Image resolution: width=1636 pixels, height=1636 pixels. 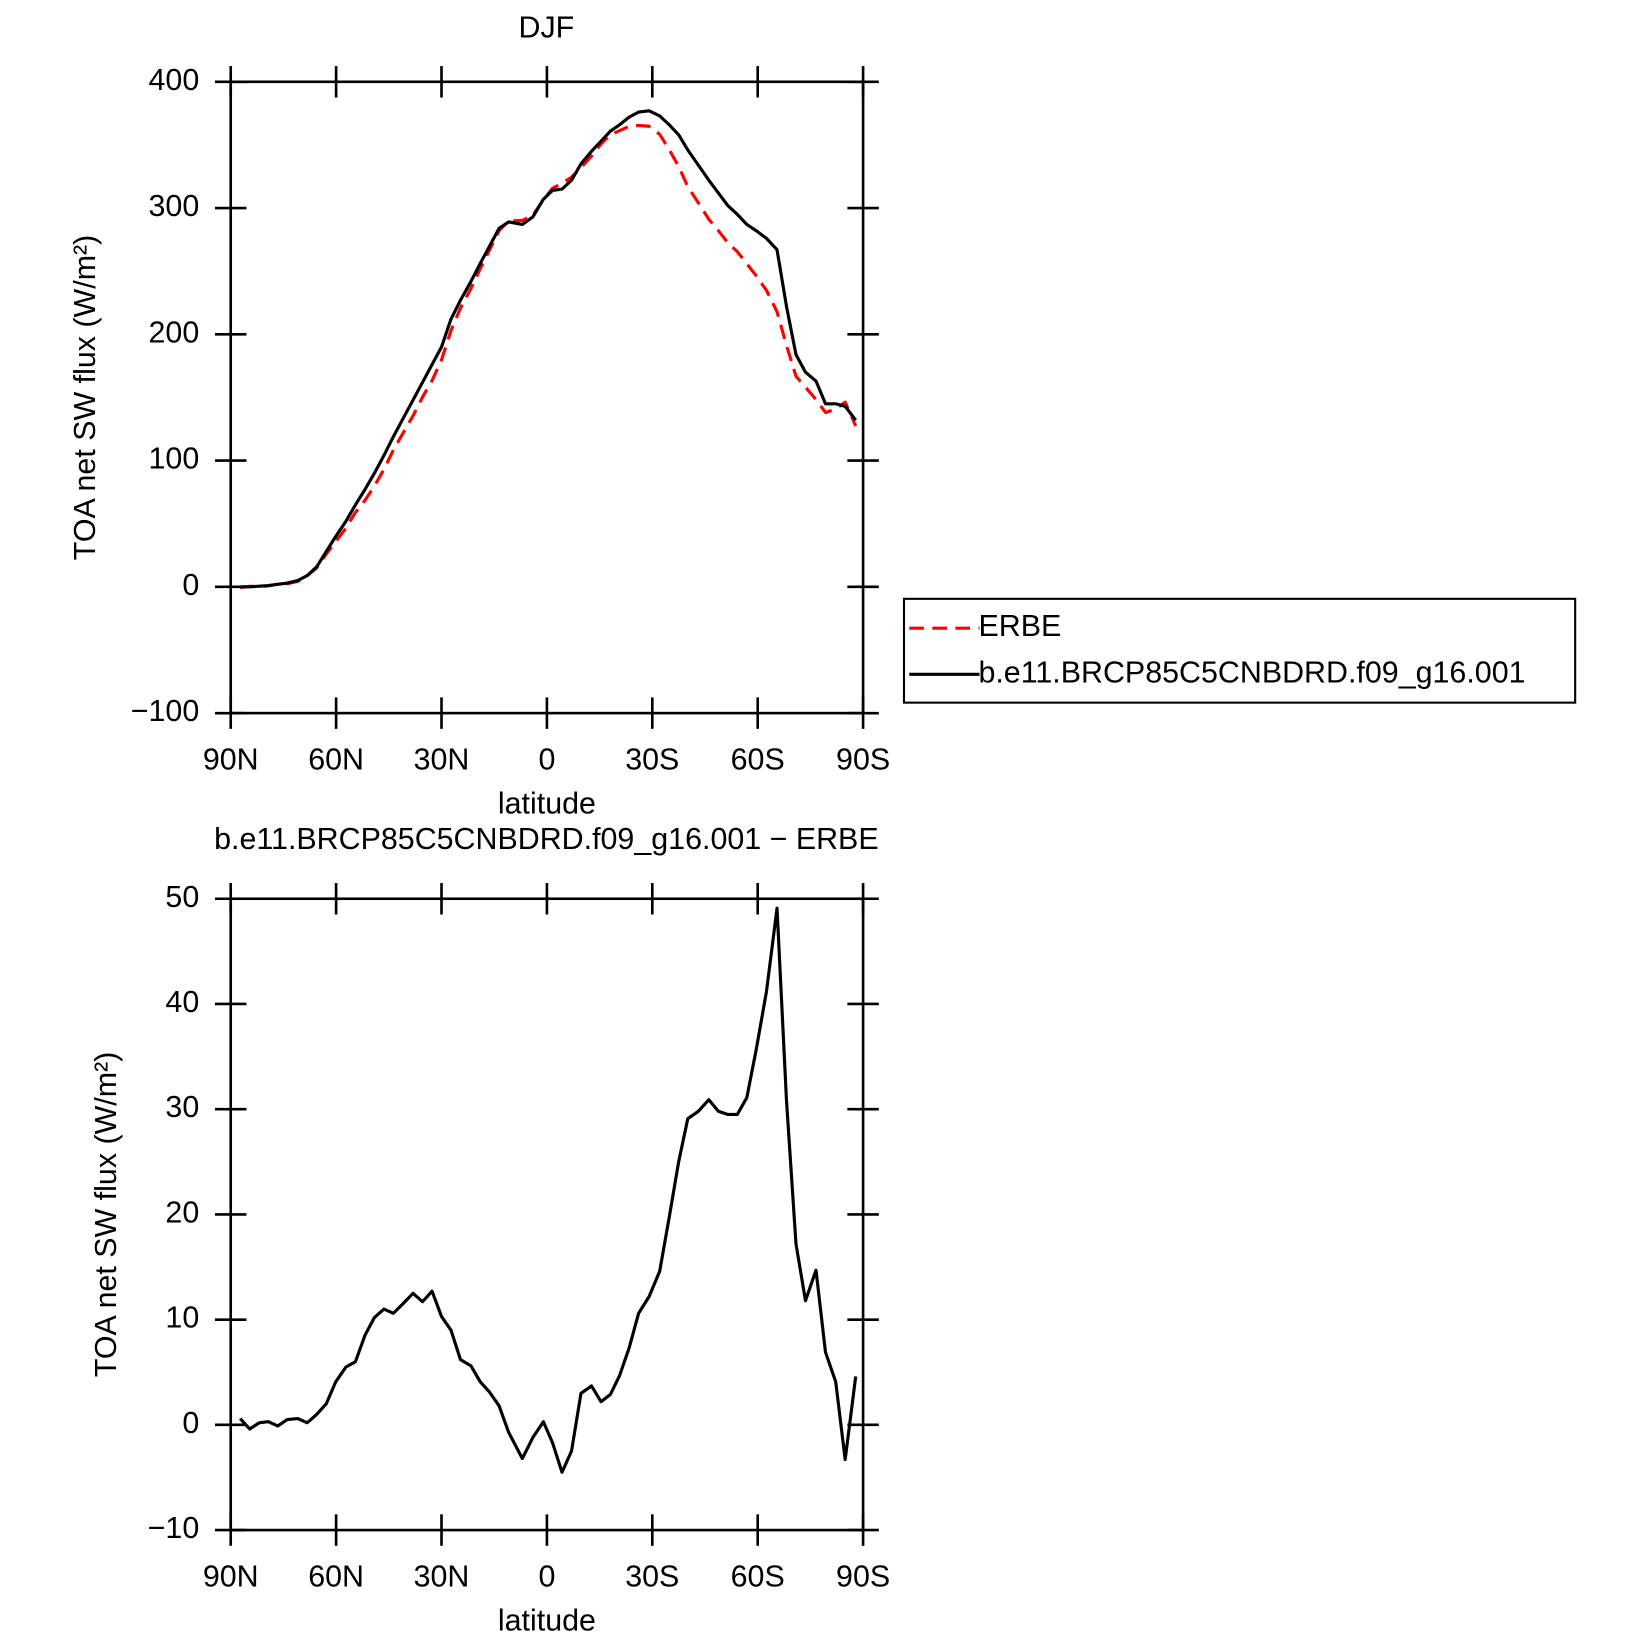 I want to click on legend-label: ERBE, so click(x=1019, y=626).